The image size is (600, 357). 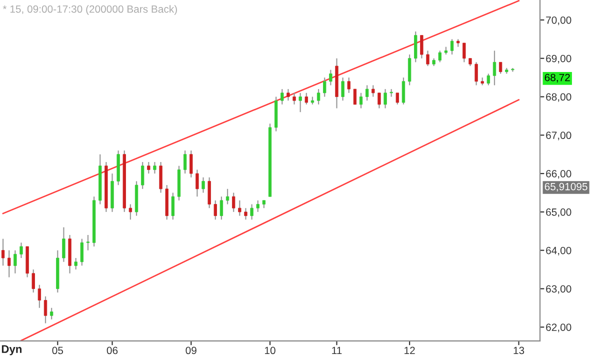 I want to click on y-tick-label: 62,00, so click(x=559, y=328).